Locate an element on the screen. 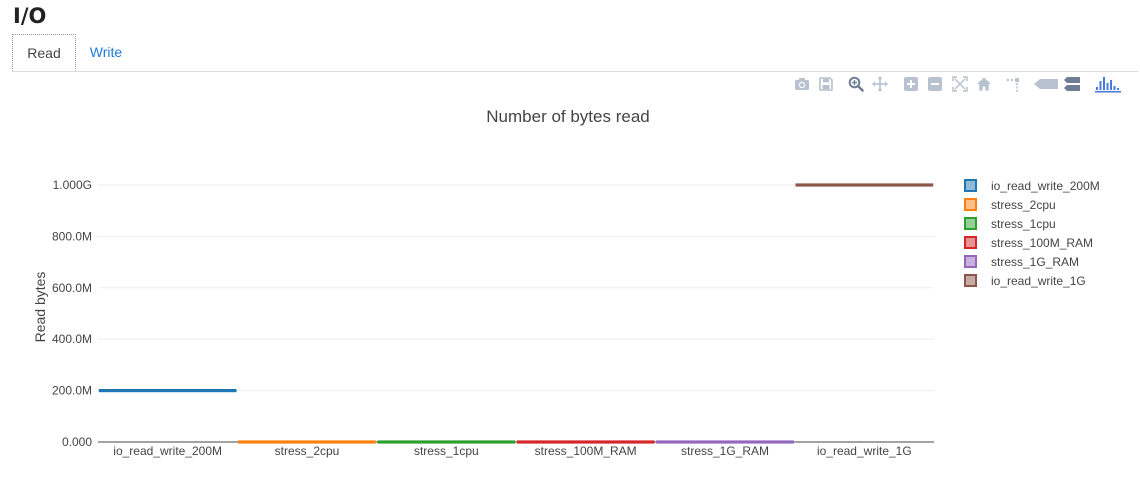 This screenshot has width=1140, height=485. x-tick-label: io_read_write_1G is located at coordinates (864, 451).